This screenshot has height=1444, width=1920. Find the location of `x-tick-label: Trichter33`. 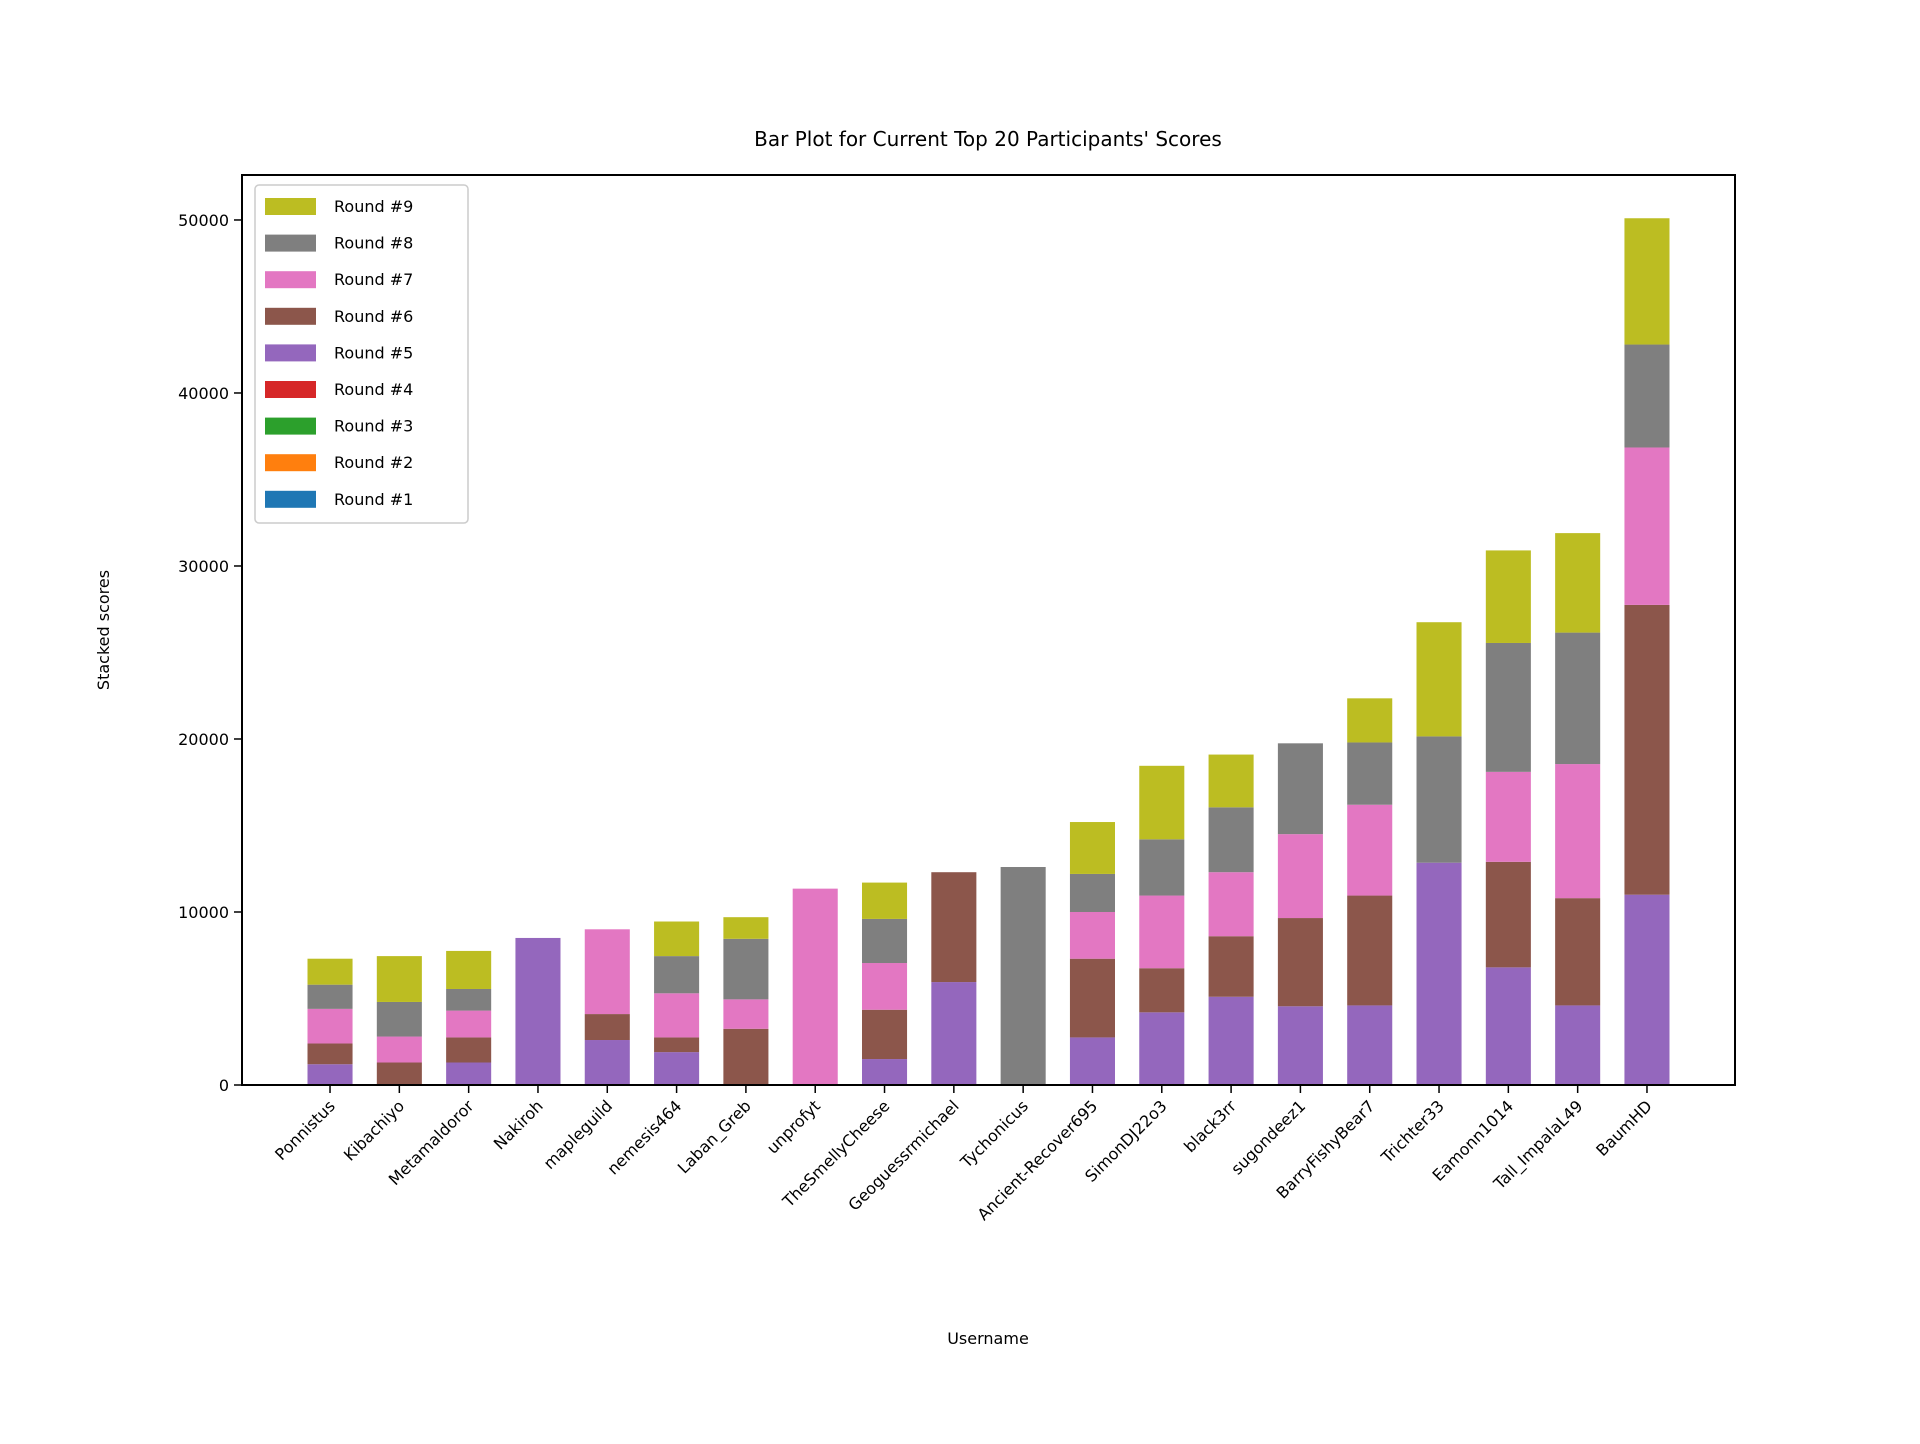

x-tick-label: Trichter33 is located at coordinates (1412, 1131).